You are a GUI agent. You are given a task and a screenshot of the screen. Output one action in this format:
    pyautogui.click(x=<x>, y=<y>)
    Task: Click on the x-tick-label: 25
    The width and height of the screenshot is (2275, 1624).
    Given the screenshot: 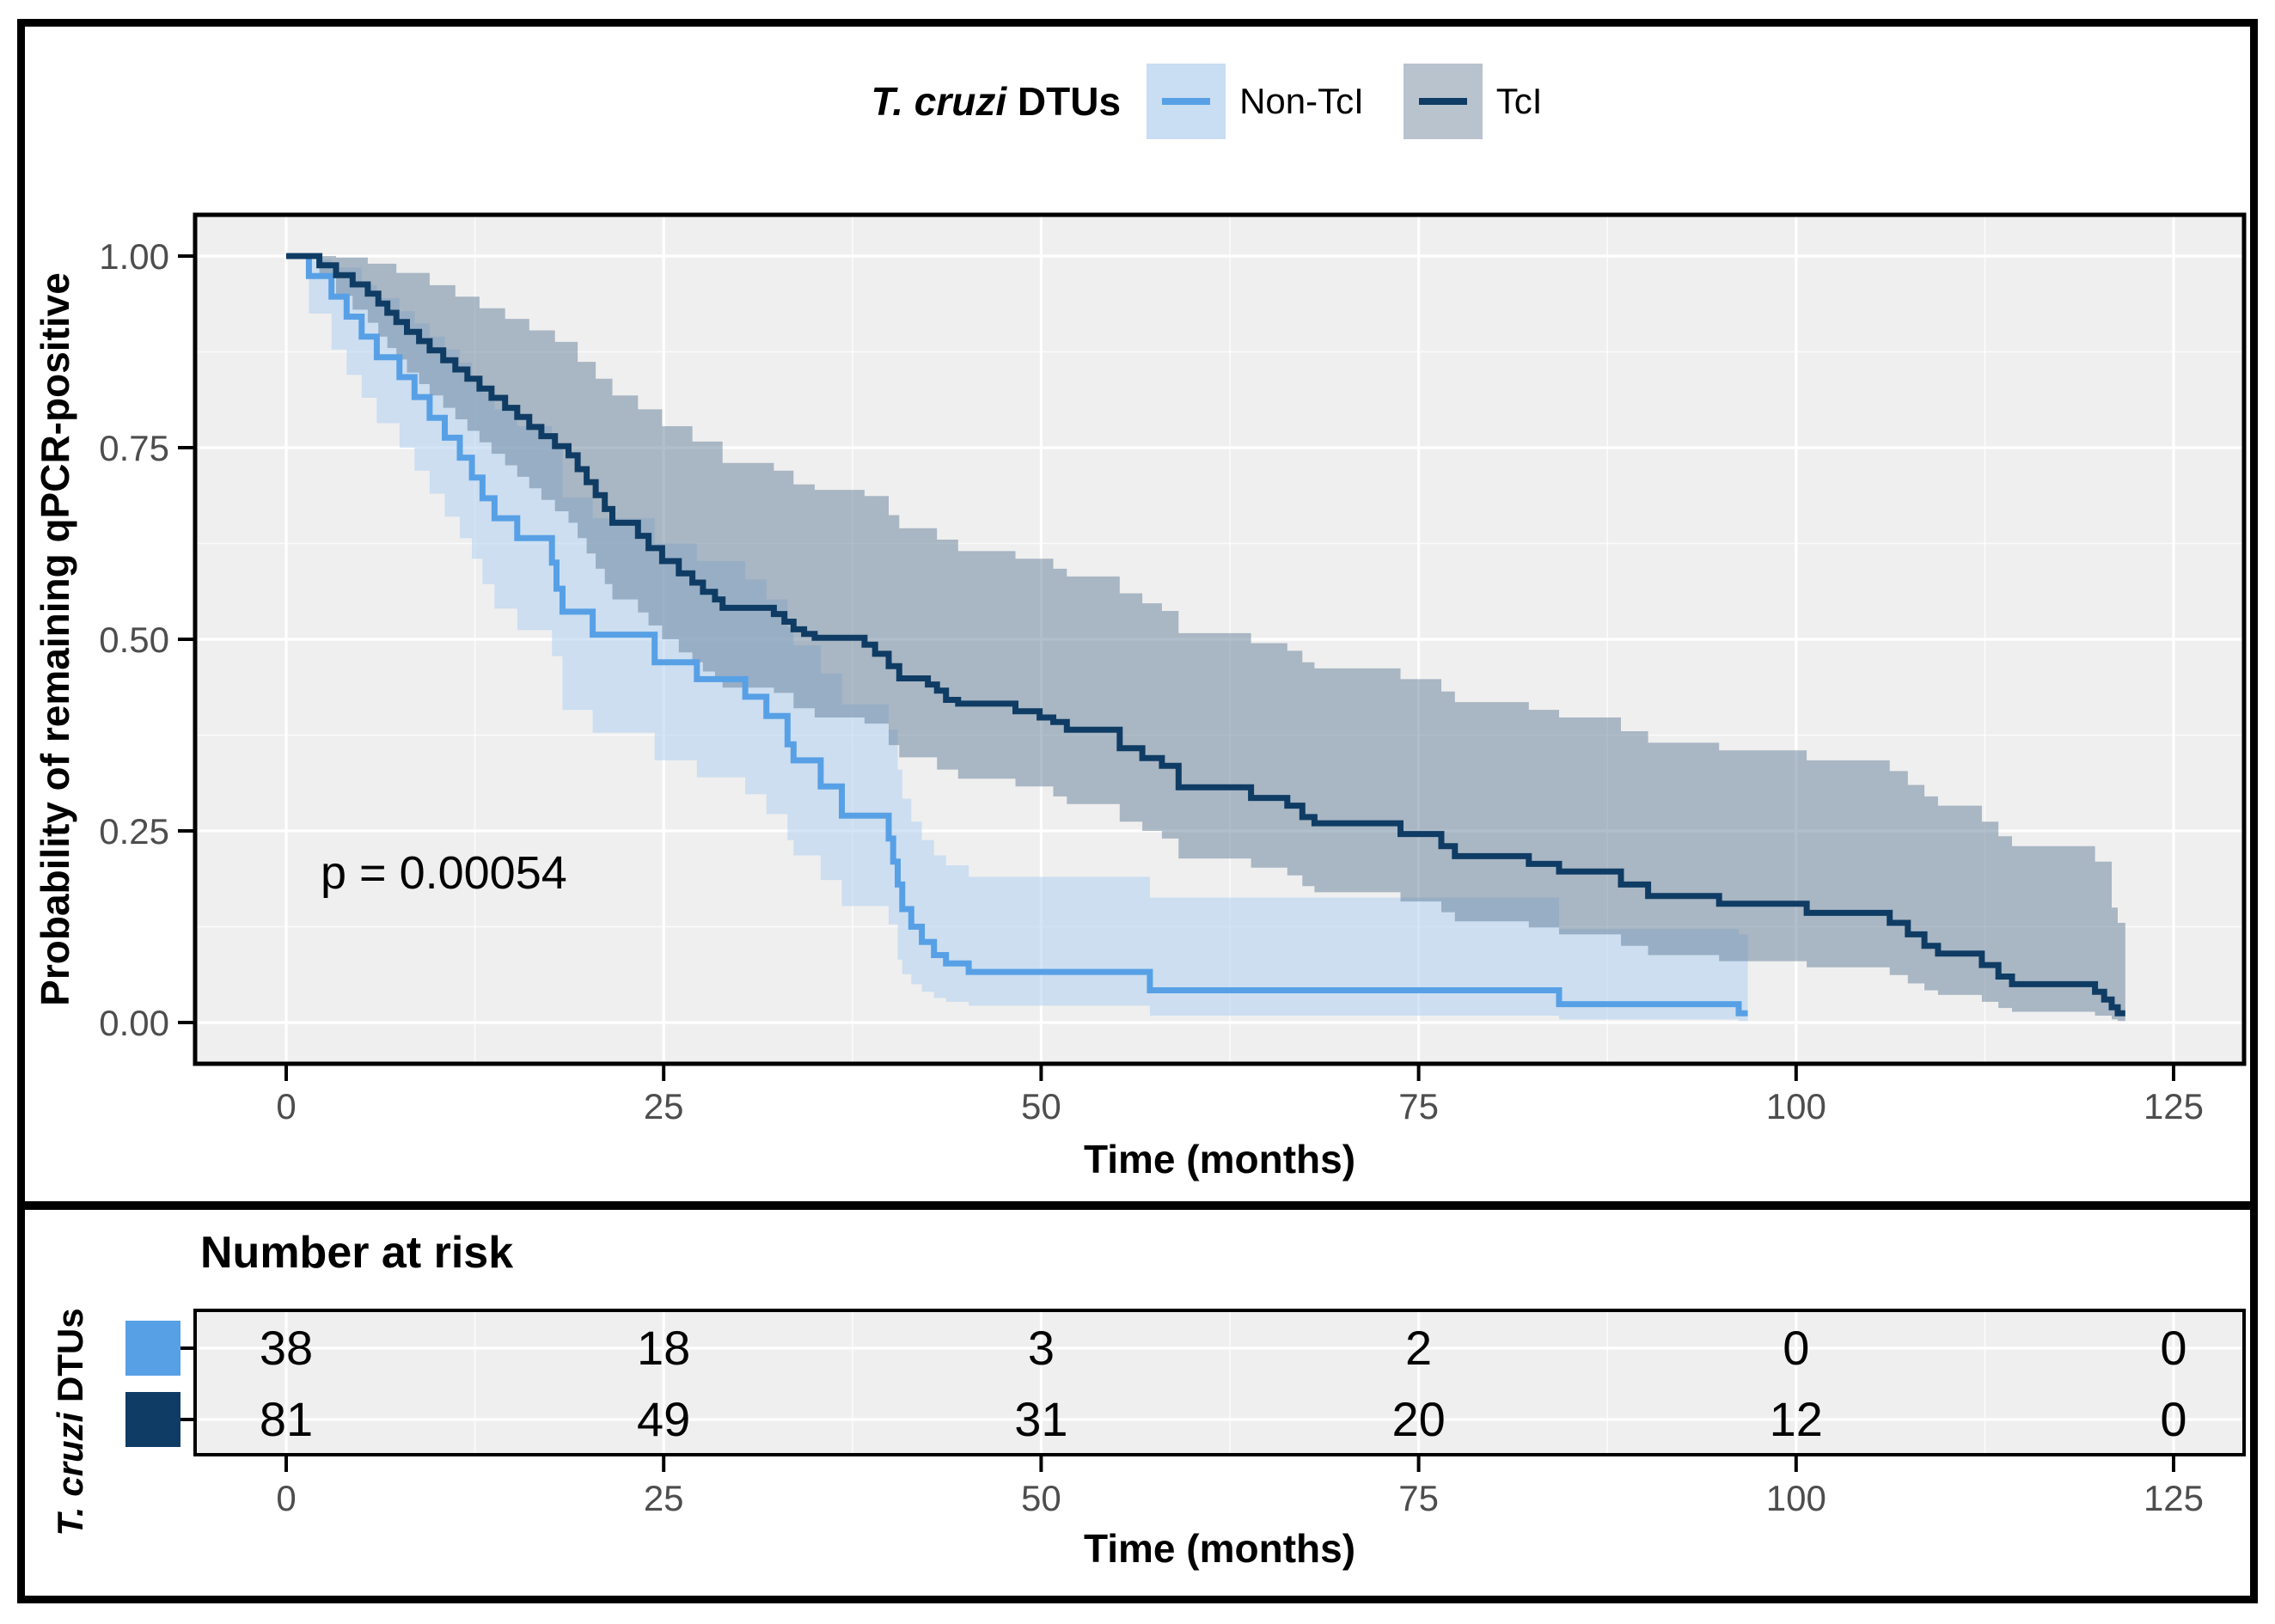 What is the action you would take?
    pyautogui.click(x=664, y=1106)
    